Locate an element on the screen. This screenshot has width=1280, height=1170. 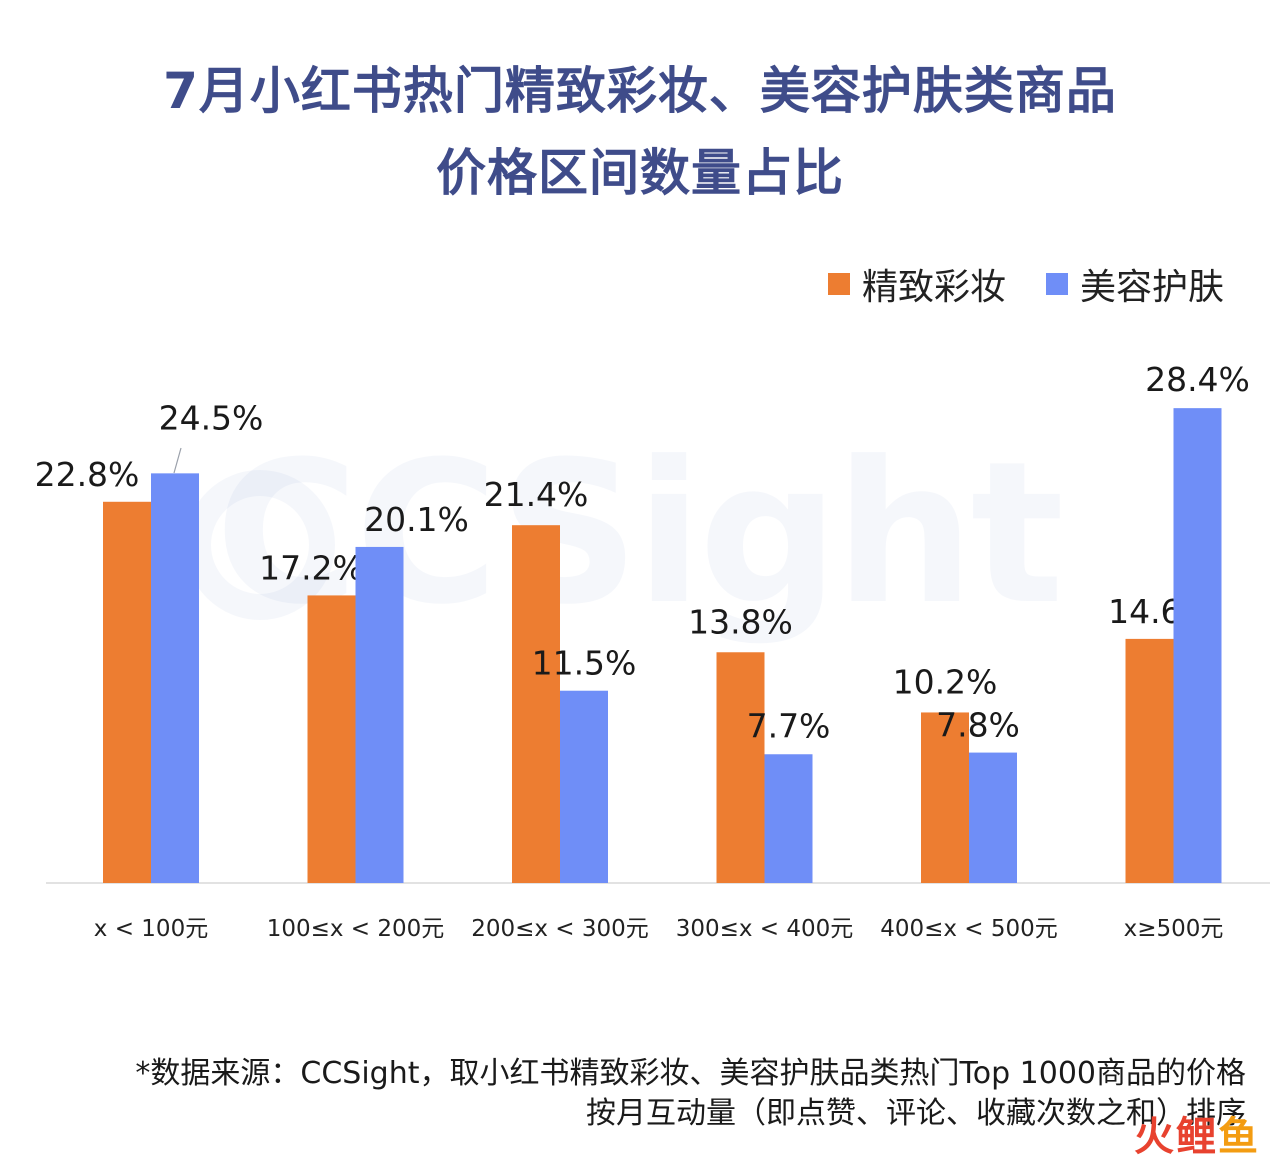
data-label-skincare-3: 7.7% is located at coordinates (789, 725).